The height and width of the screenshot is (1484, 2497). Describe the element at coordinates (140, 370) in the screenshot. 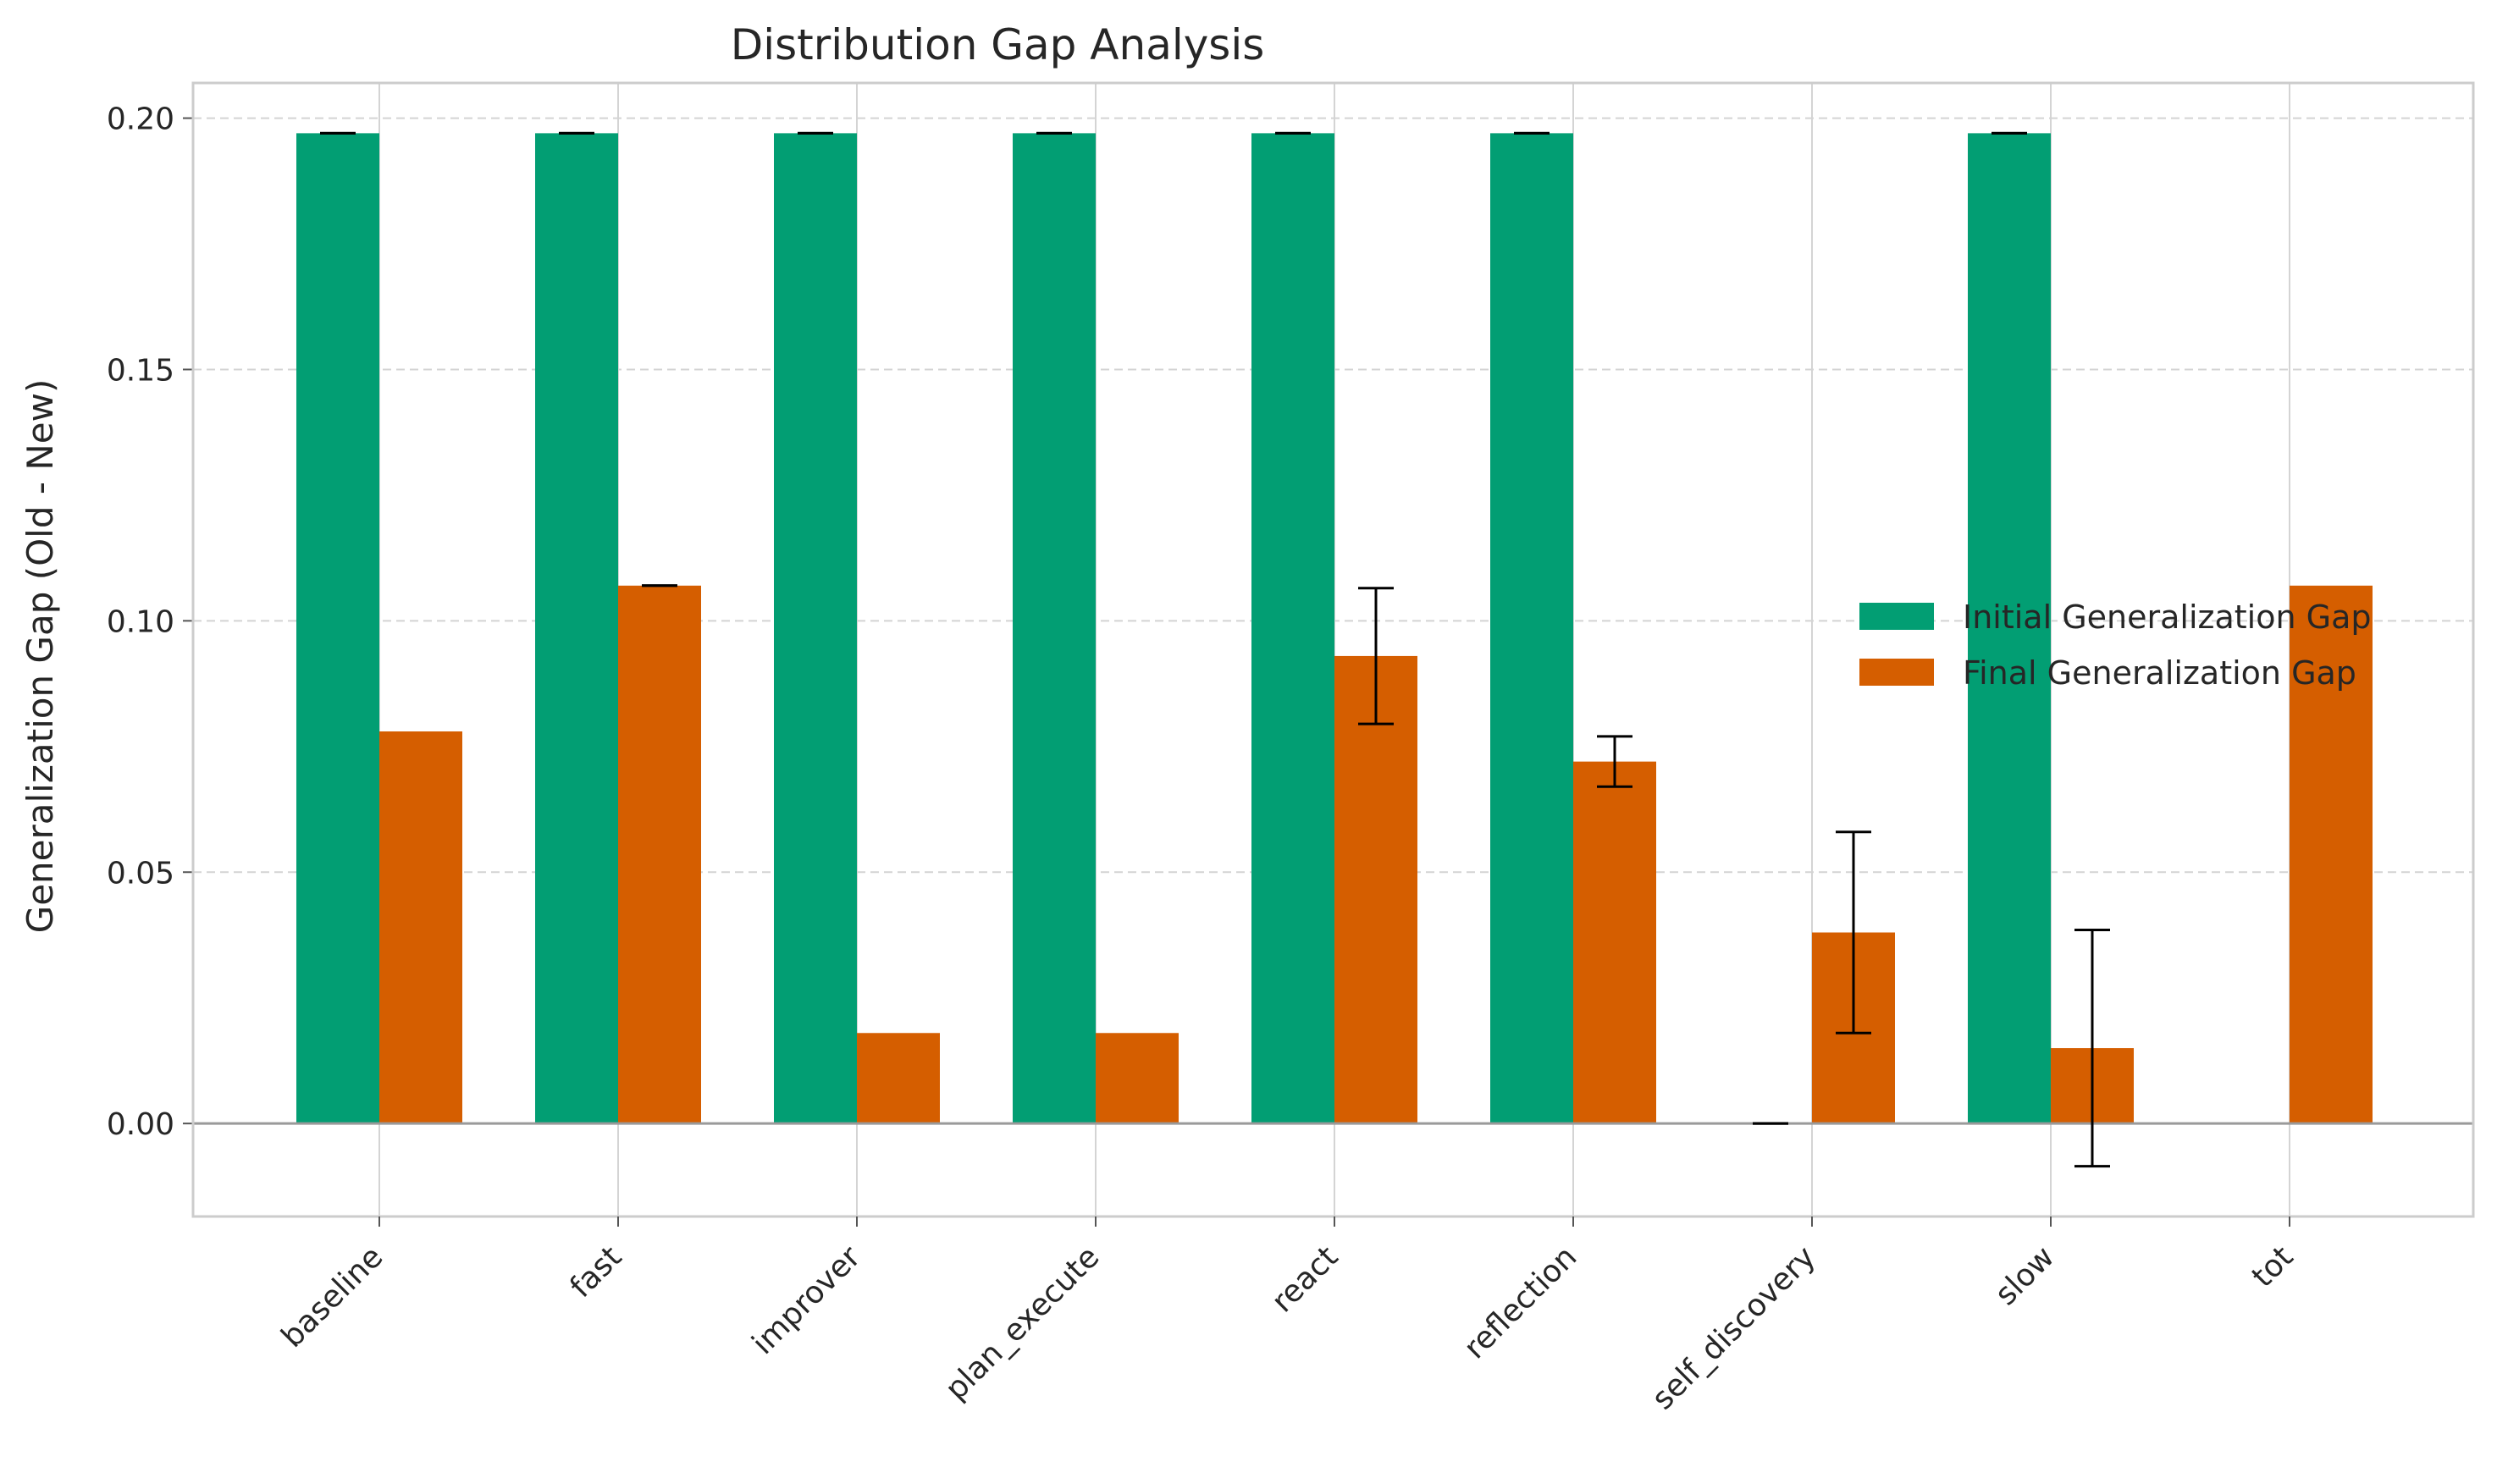

I see `y-tick-label: 0.15` at that location.